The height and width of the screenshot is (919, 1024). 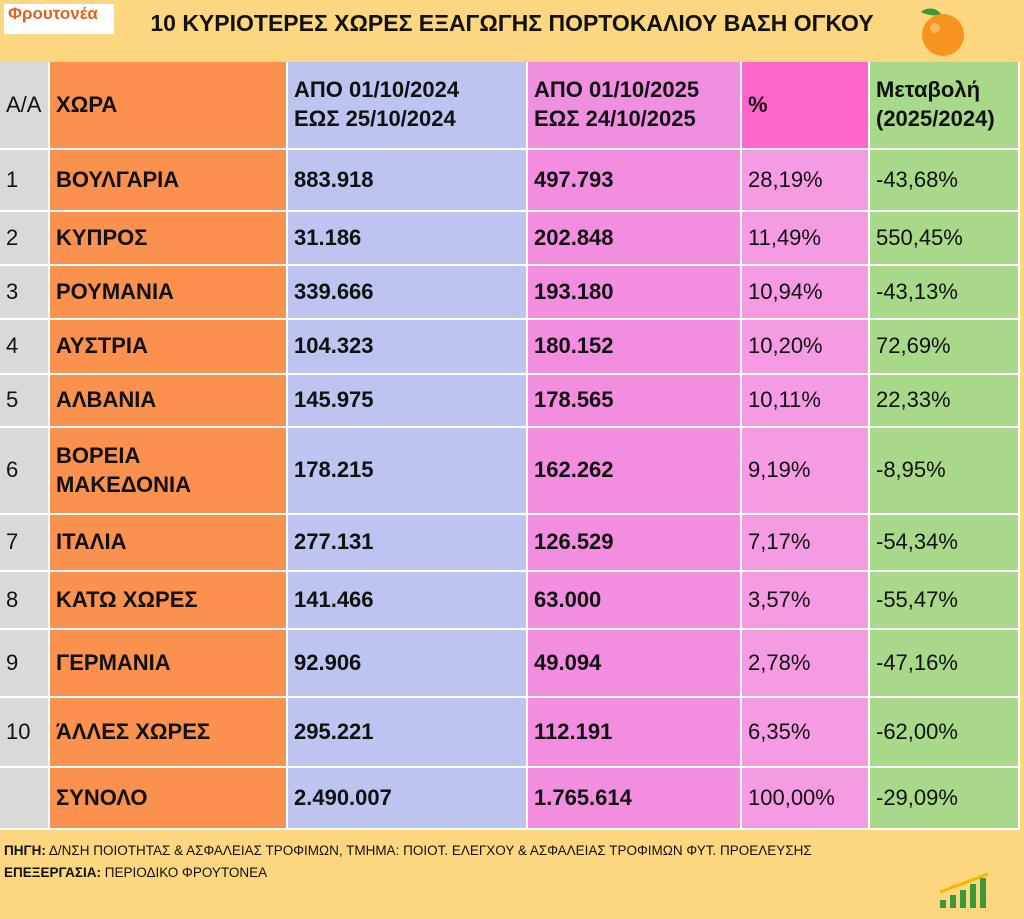 What do you see at coordinates (634, 798) in the screenshot?
I see `total-cell: 1.765.614` at bounding box center [634, 798].